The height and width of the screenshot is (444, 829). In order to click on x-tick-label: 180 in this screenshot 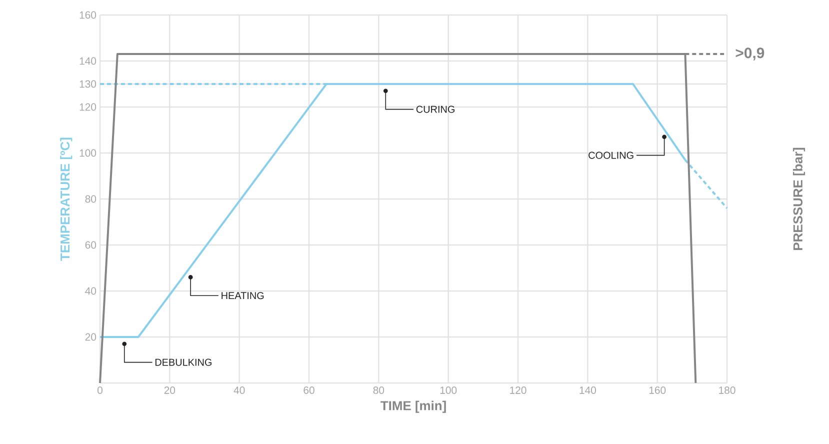, I will do `click(727, 390)`.